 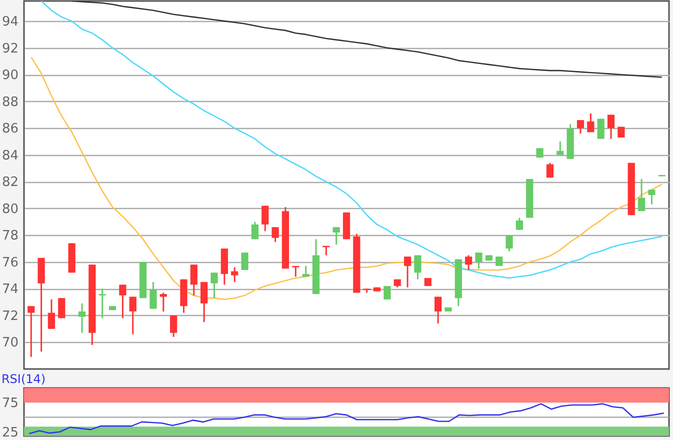 What do you see at coordinates (23, 379) in the screenshot?
I see `chart-title: RSI(14)` at bounding box center [23, 379].